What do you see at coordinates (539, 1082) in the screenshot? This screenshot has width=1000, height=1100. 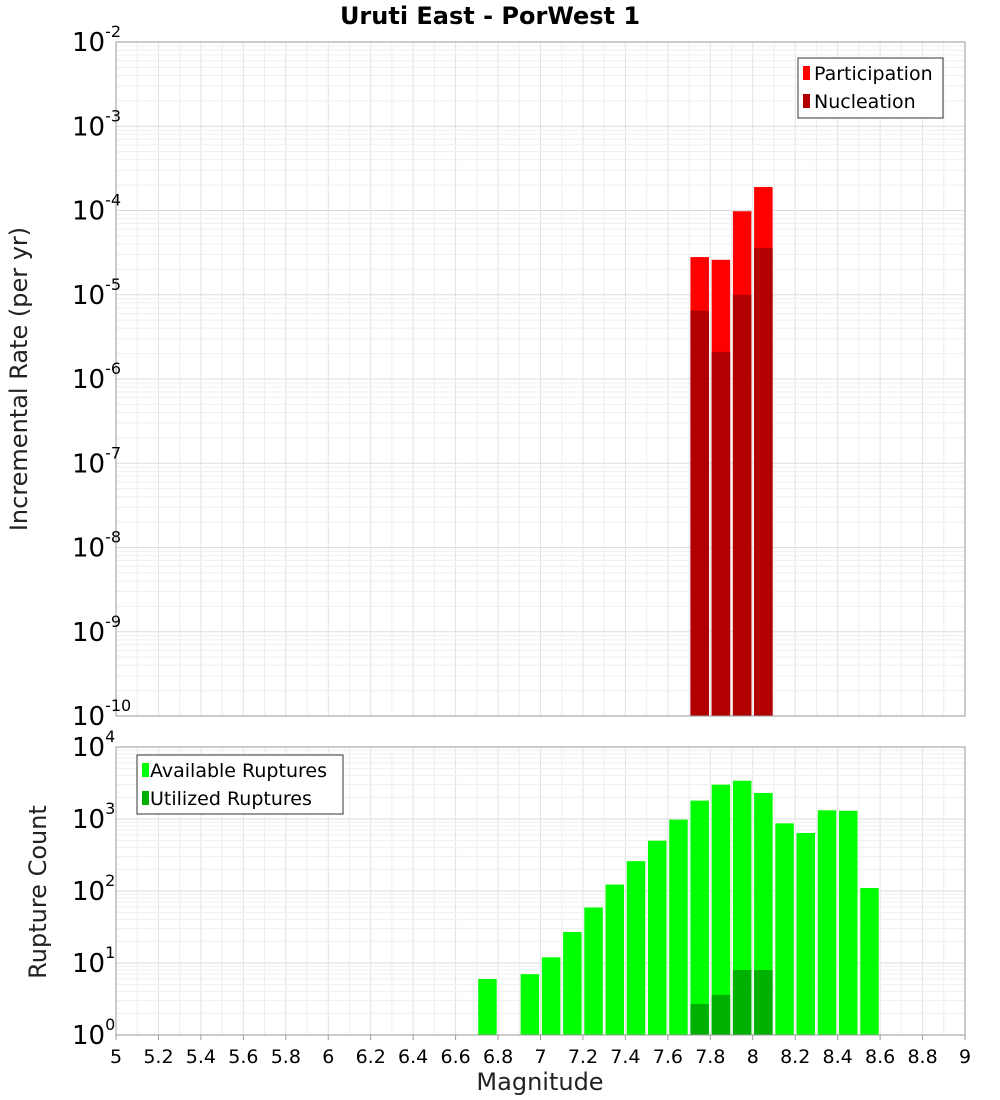 I see `x-axis-label: Magnitude` at bounding box center [539, 1082].